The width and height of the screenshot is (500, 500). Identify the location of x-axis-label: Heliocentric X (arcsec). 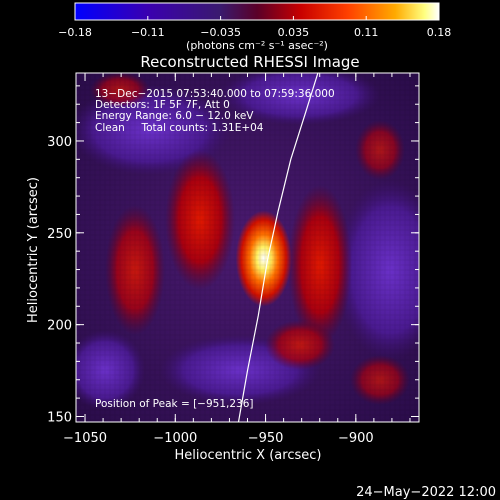
(248, 455).